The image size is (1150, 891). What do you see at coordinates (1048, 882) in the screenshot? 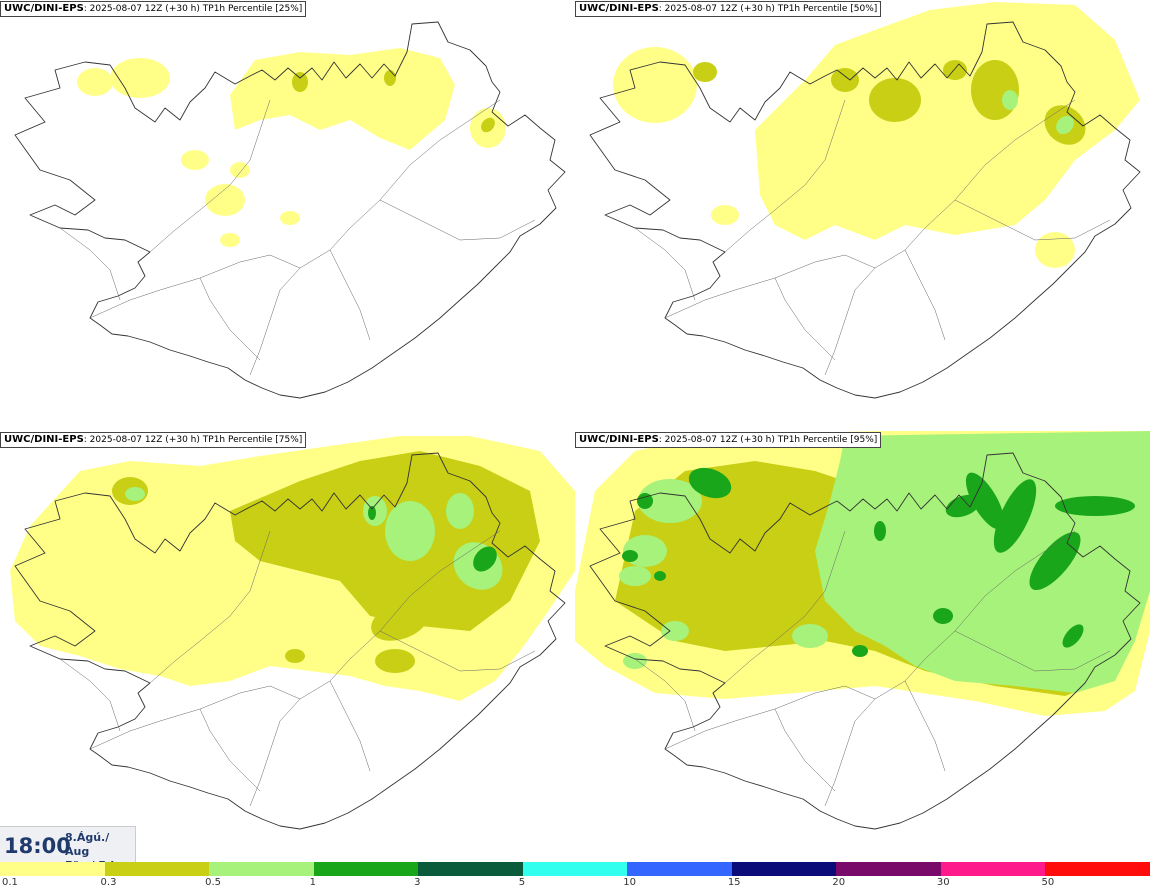
I see `colorbar-tick-label: 50` at bounding box center [1048, 882].